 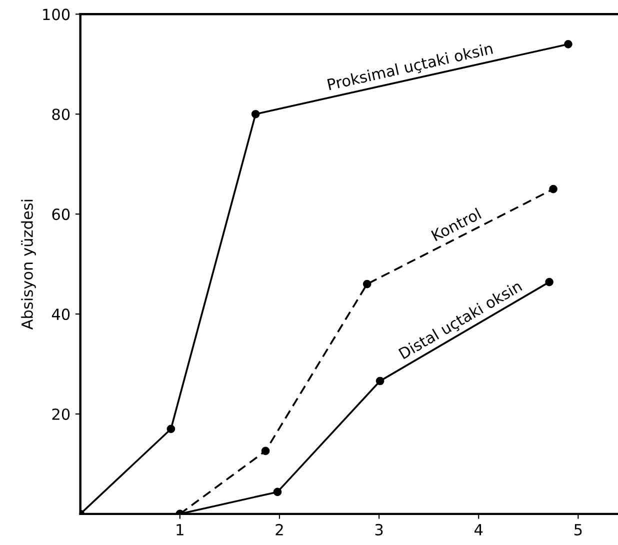 What do you see at coordinates (478, 530) in the screenshot?
I see `x-tick-label: 4` at bounding box center [478, 530].